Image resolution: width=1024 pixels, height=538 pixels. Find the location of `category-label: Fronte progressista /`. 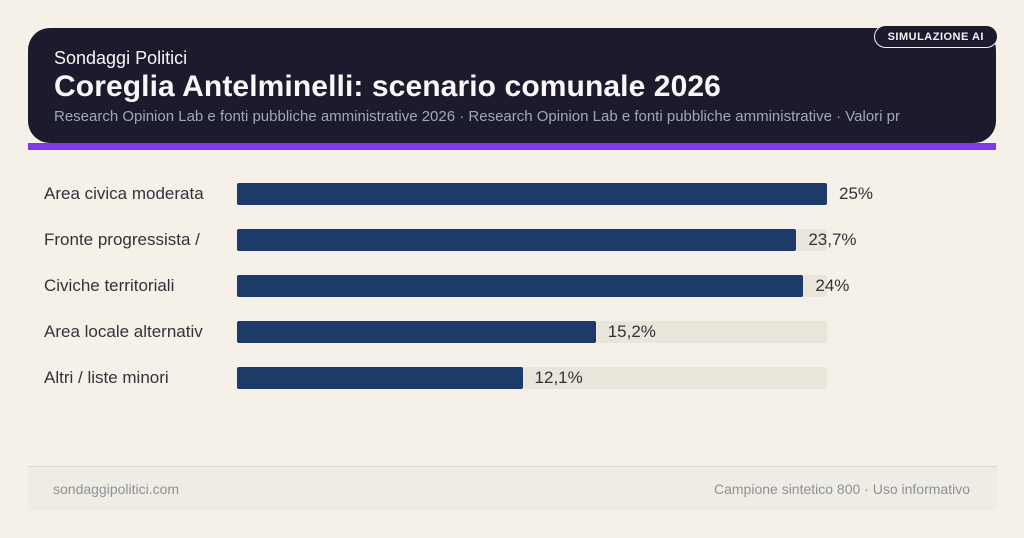

category-label: Fronte progressista / is located at coordinates (122, 239).